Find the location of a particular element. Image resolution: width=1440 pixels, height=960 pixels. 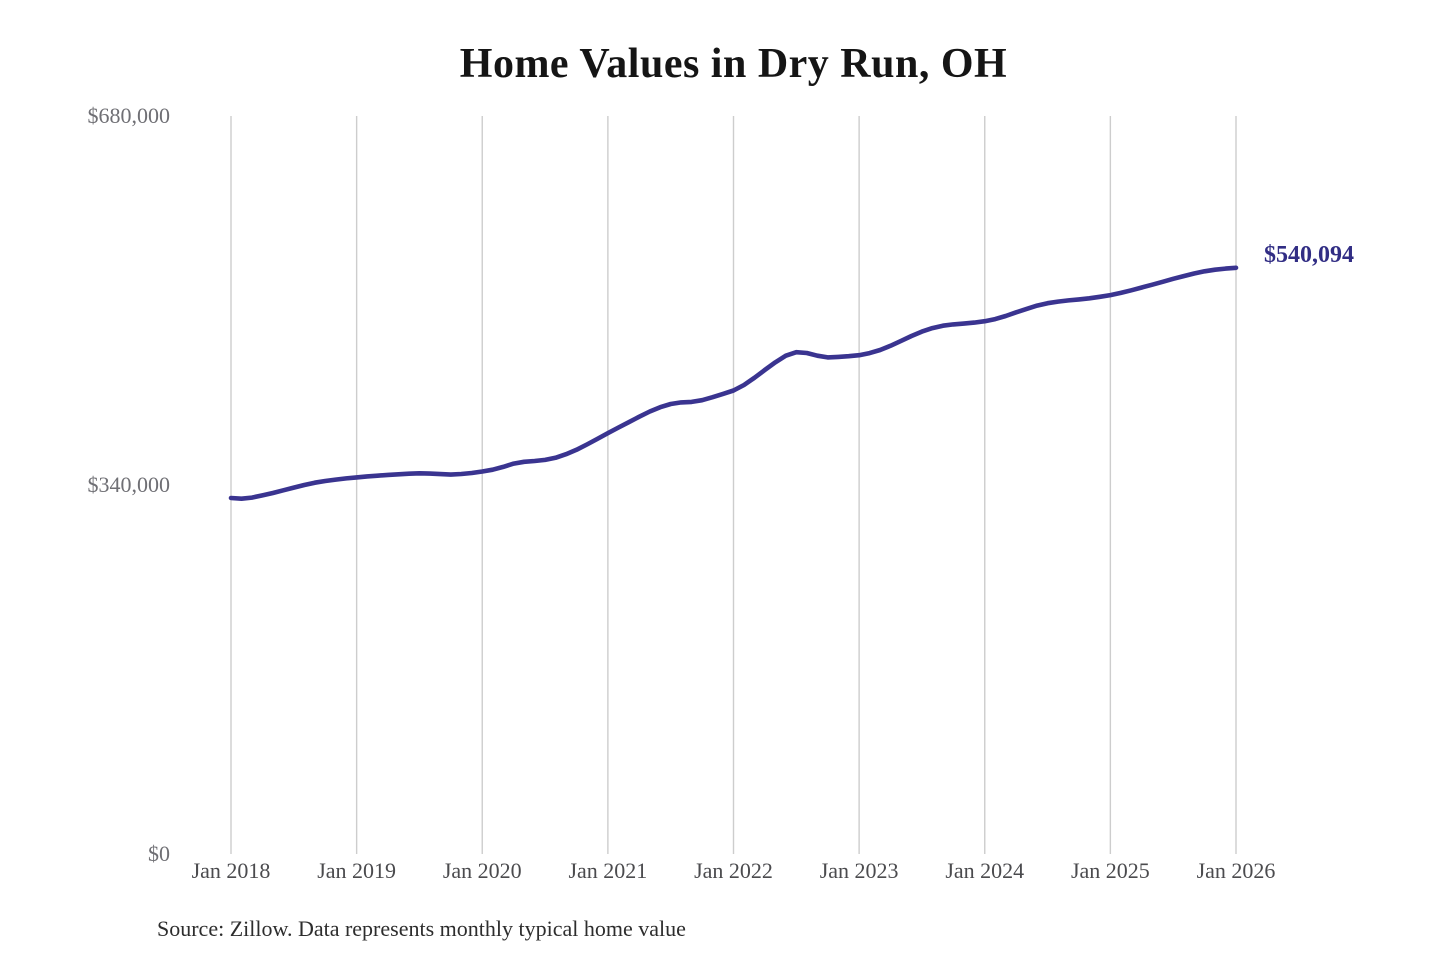

x-axis-tick-label: Jan 2025 is located at coordinates (1110, 870).